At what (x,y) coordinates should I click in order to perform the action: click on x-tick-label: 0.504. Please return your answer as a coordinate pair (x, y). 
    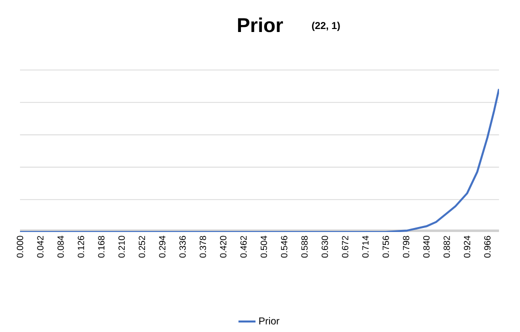
    Looking at the image, I should click on (264, 247).